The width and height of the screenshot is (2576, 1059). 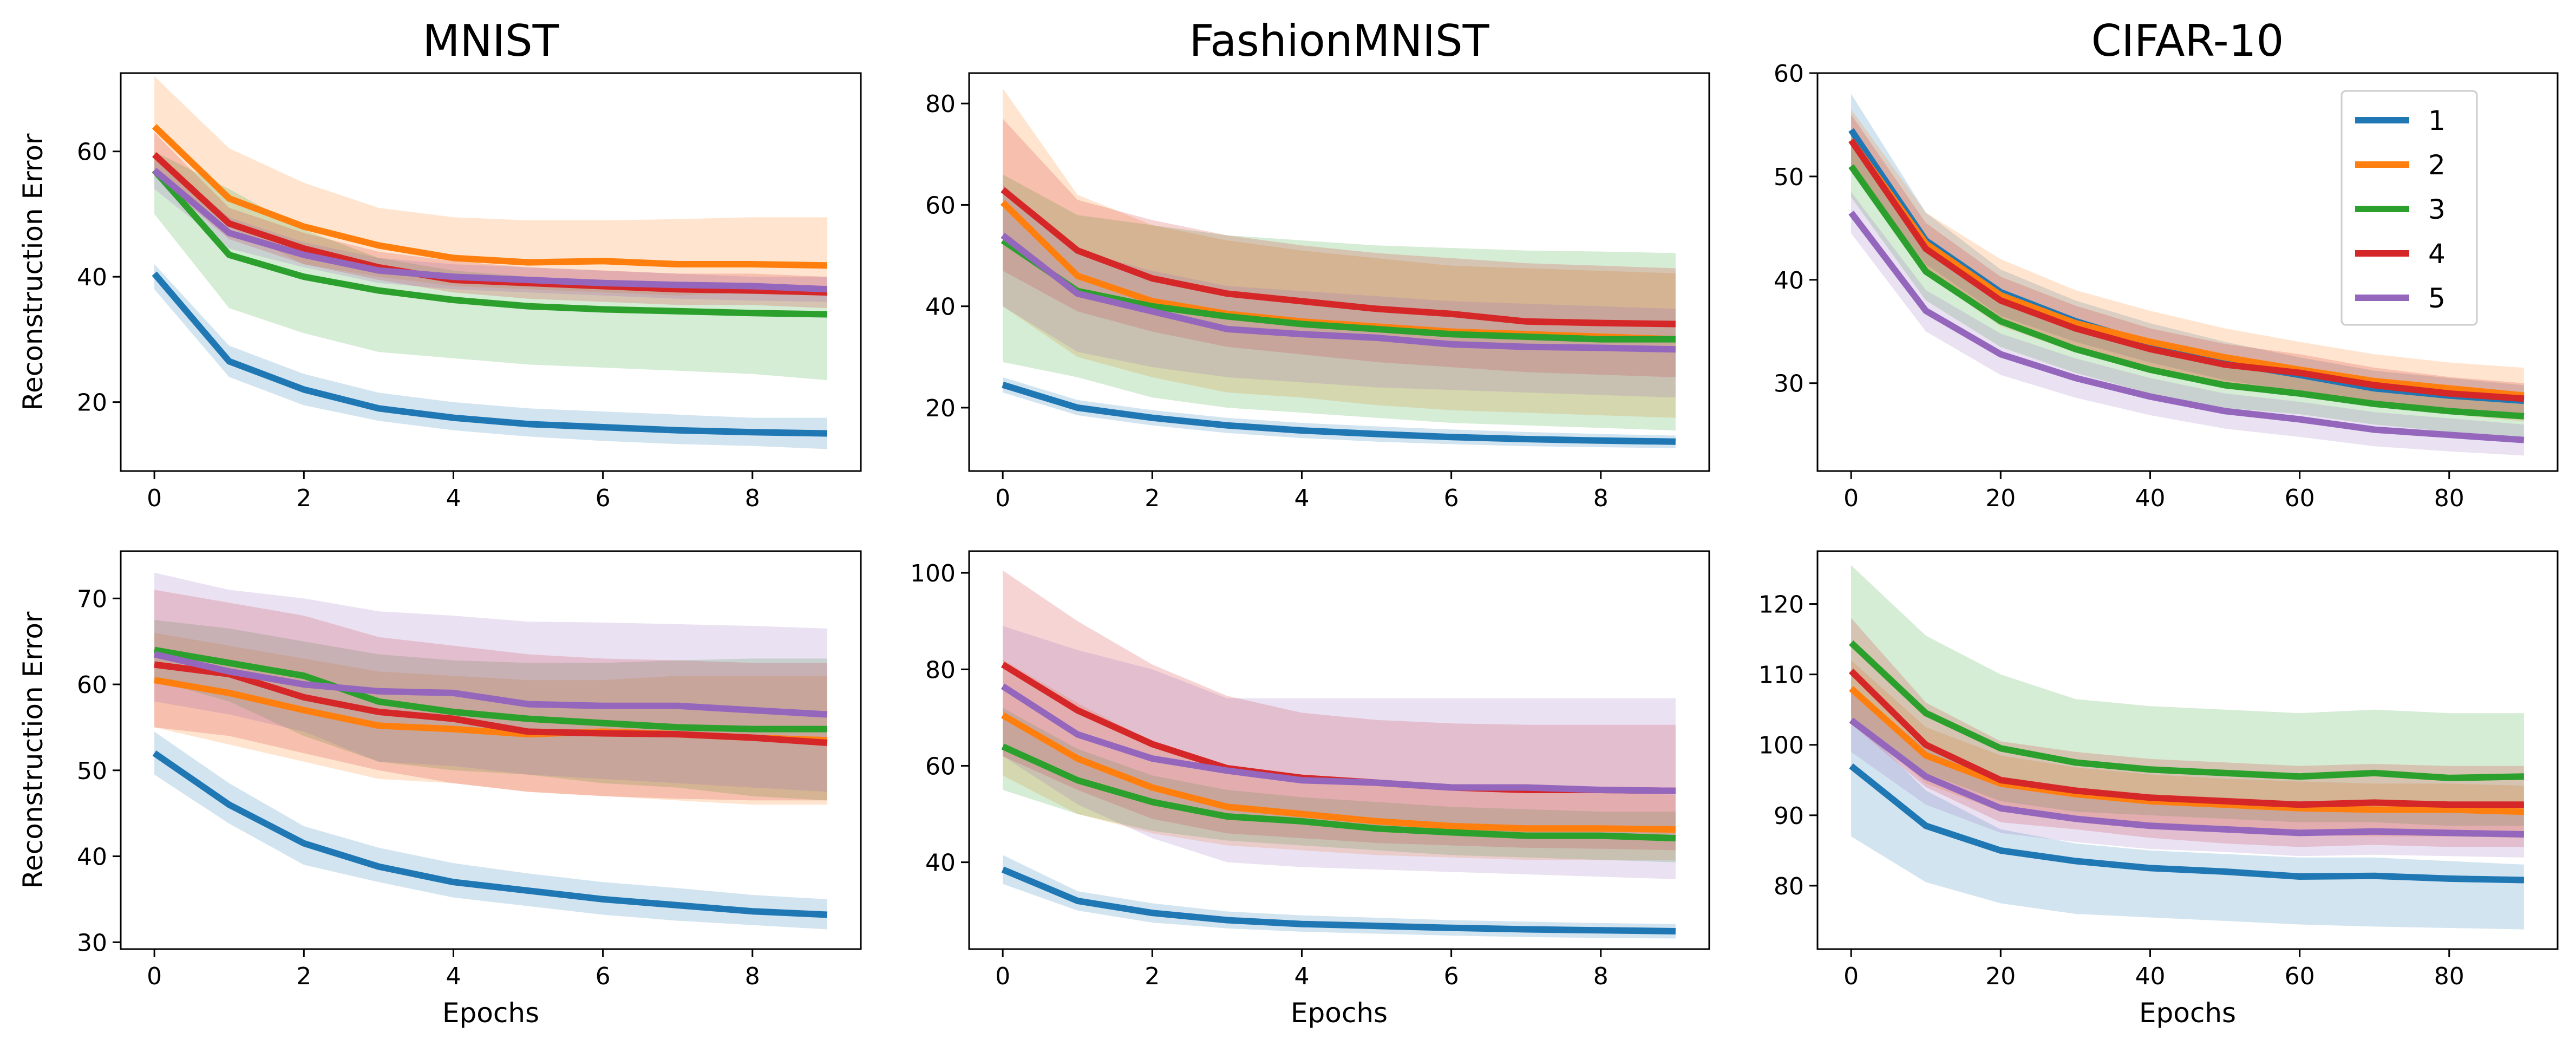 I want to click on y-tick-label: 50, so click(x=92, y=771).